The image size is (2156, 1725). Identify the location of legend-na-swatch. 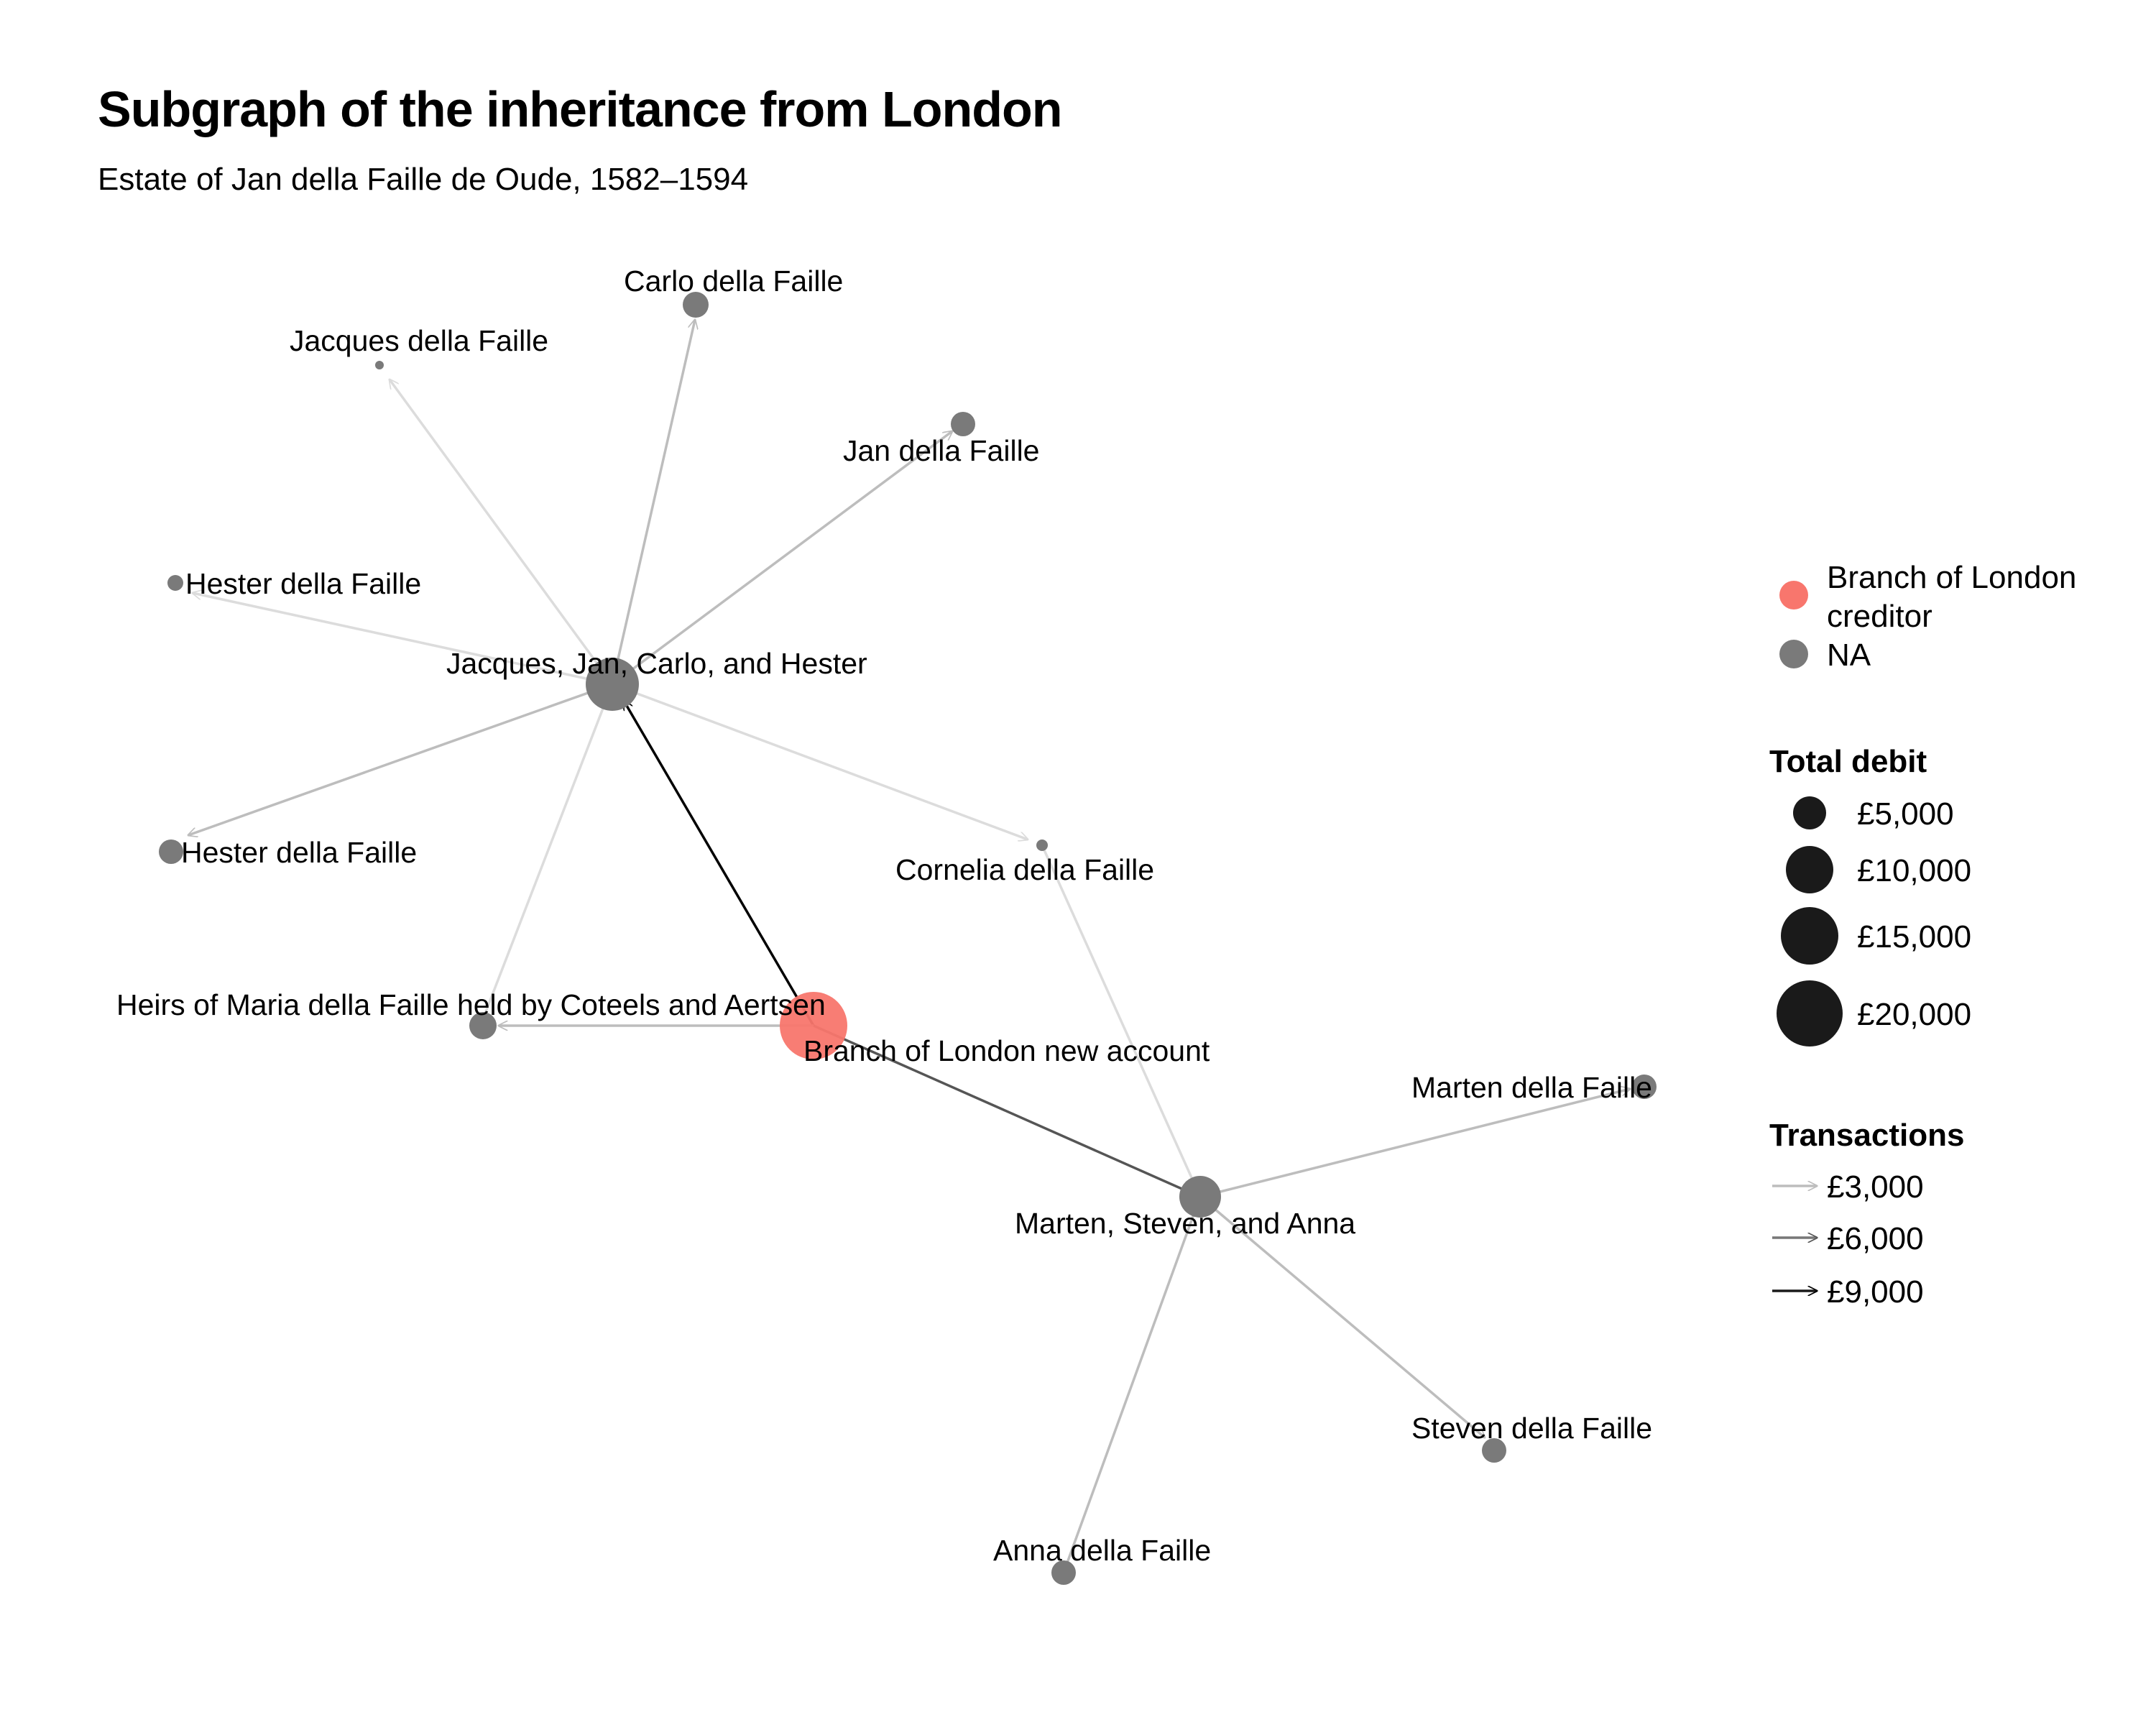
(1793, 654).